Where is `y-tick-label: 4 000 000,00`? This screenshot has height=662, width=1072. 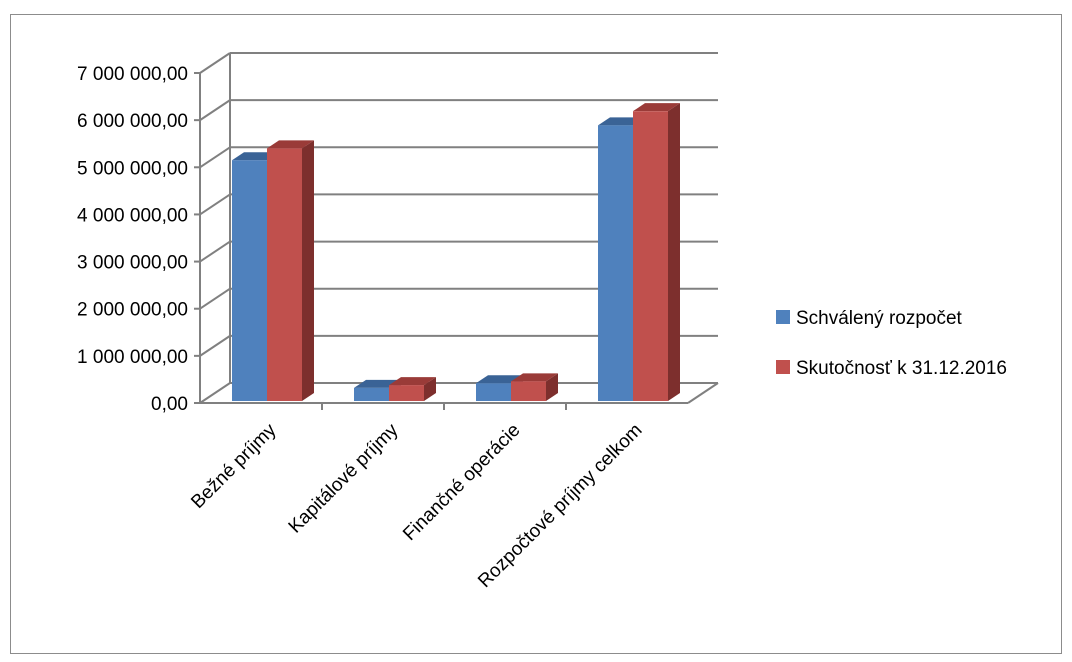 y-tick-label: 4 000 000,00 is located at coordinates (132, 215).